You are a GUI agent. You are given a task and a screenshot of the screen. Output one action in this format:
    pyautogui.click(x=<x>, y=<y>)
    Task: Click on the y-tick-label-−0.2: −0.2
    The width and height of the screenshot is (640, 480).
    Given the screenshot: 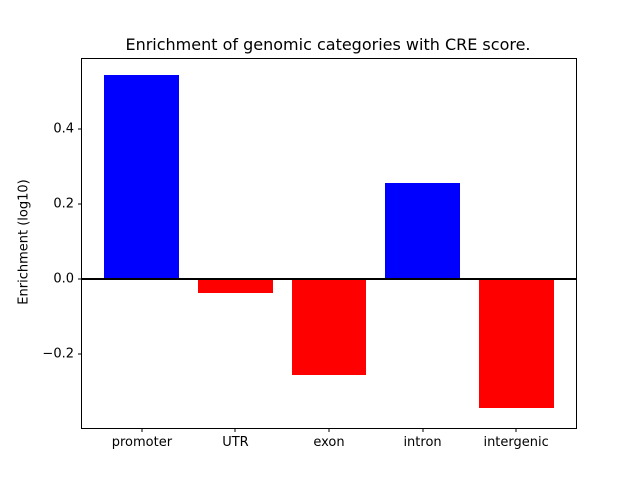 What is the action you would take?
    pyautogui.click(x=58, y=354)
    